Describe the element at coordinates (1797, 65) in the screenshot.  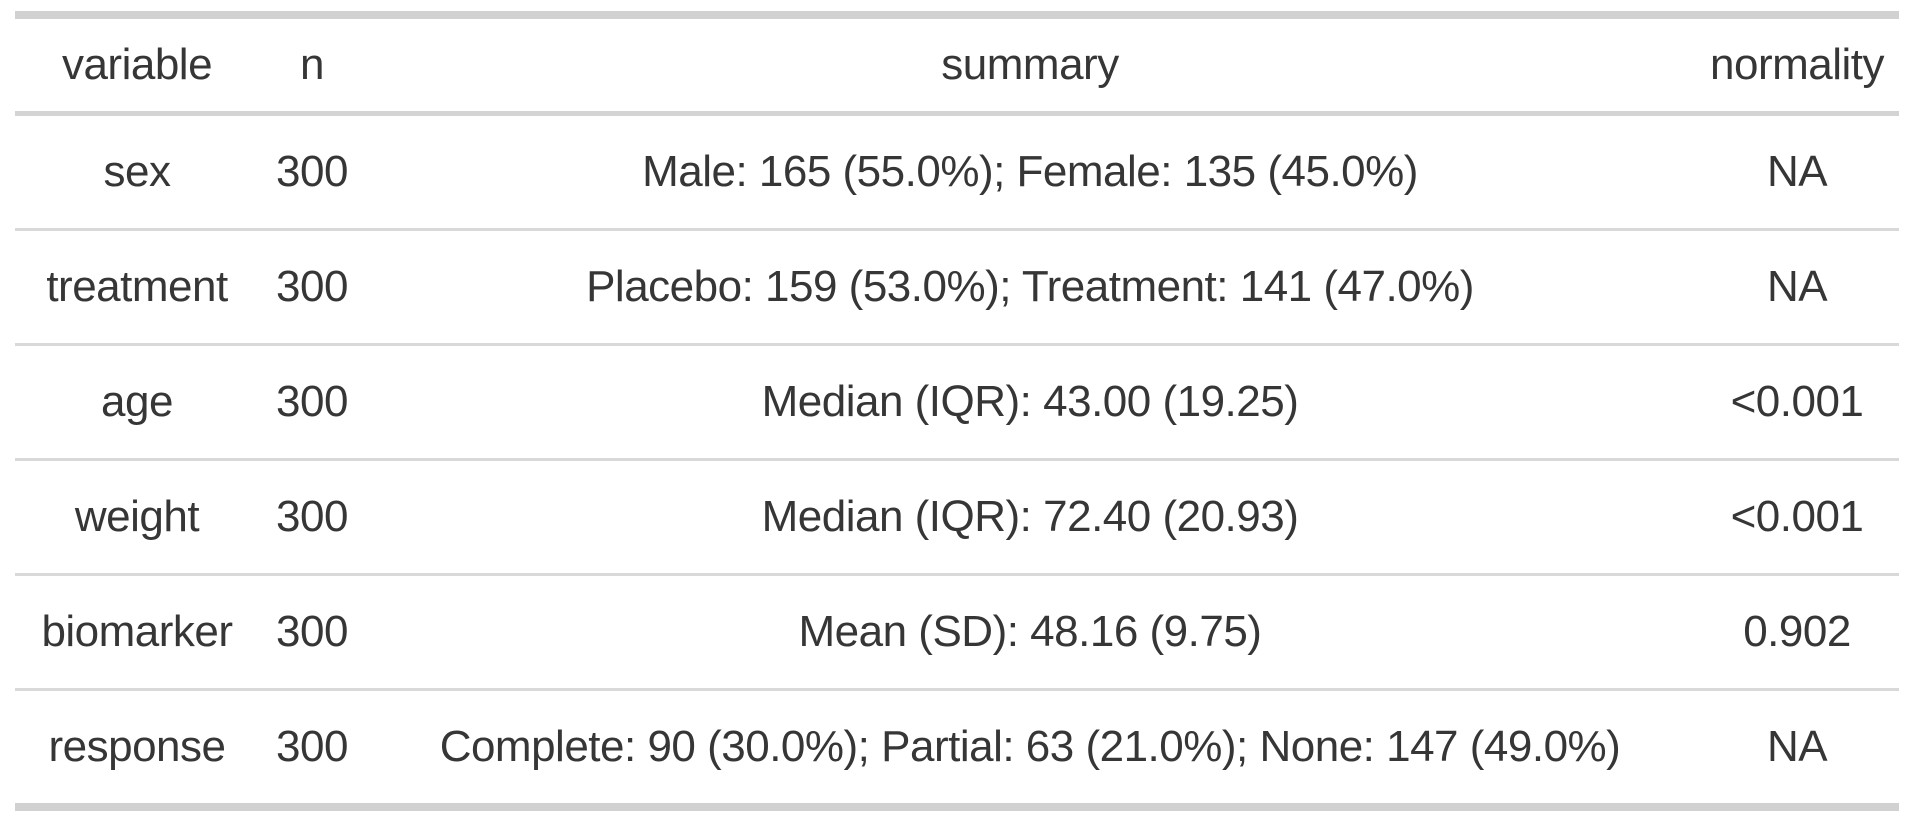
I see `column-header-normality: normality` at that location.